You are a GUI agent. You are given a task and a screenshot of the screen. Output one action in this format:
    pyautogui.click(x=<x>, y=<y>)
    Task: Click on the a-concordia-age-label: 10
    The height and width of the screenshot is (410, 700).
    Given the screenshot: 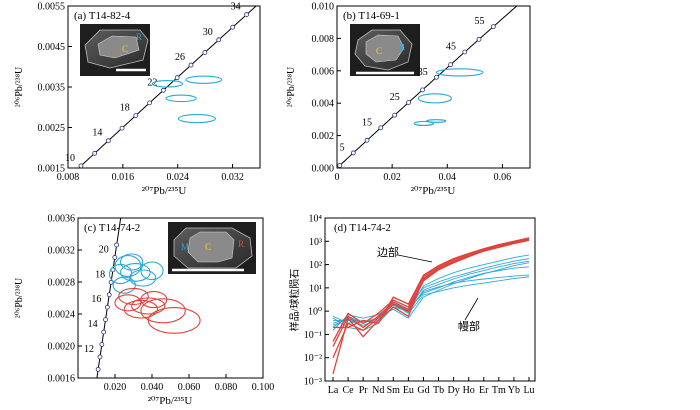 What is the action you would take?
    pyautogui.click(x=70, y=158)
    